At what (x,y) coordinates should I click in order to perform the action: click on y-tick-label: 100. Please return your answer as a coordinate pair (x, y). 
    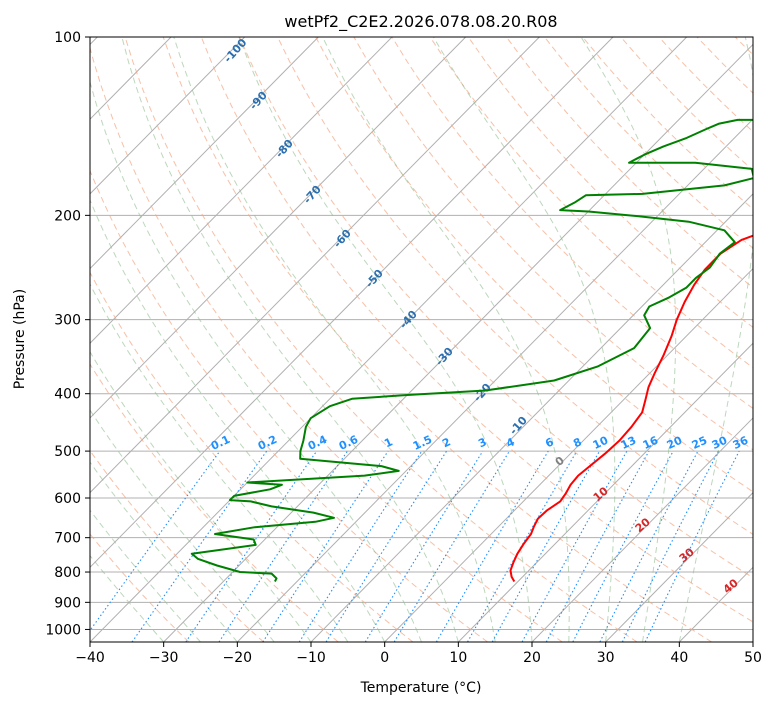
    Looking at the image, I should click on (67, 38).